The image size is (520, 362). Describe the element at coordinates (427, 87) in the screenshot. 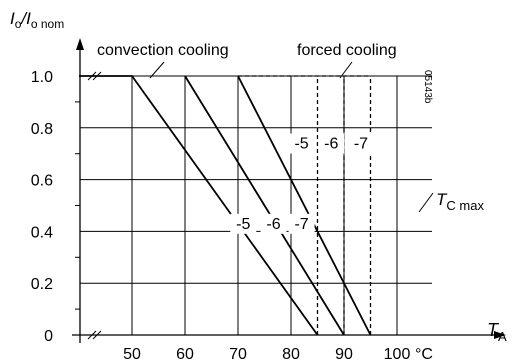

I see `figure-code: 05143b` at that location.